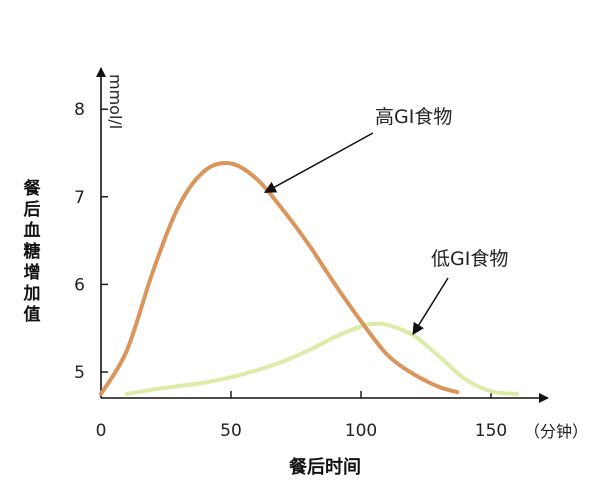 This screenshot has height=504, width=605. What do you see at coordinates (322, 358) in the screenshot?
I see `series-line-low-gi` at bounding box center [322, 358].